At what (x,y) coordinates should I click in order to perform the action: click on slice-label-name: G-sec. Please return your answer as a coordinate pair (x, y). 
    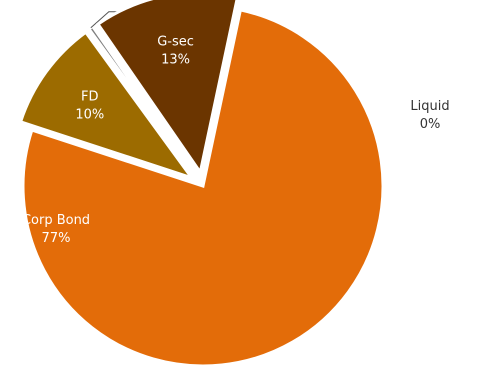
    Looking at the image, I should click on (175, 42).